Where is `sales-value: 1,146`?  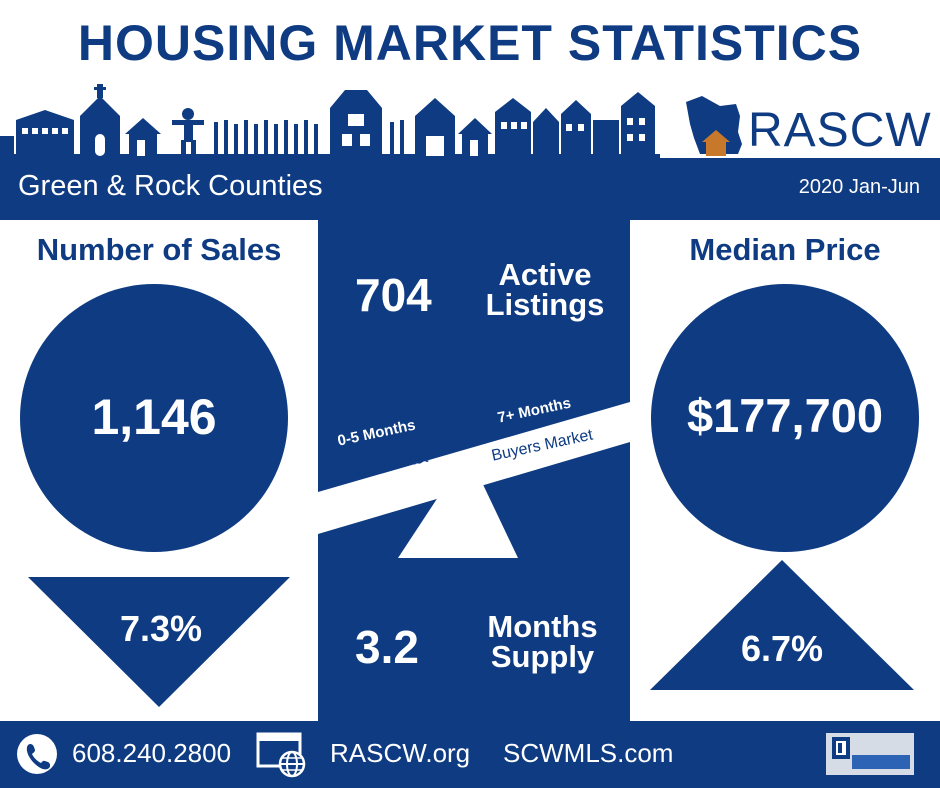 sales-value: 1,146 is located at coordinates (154, 417).